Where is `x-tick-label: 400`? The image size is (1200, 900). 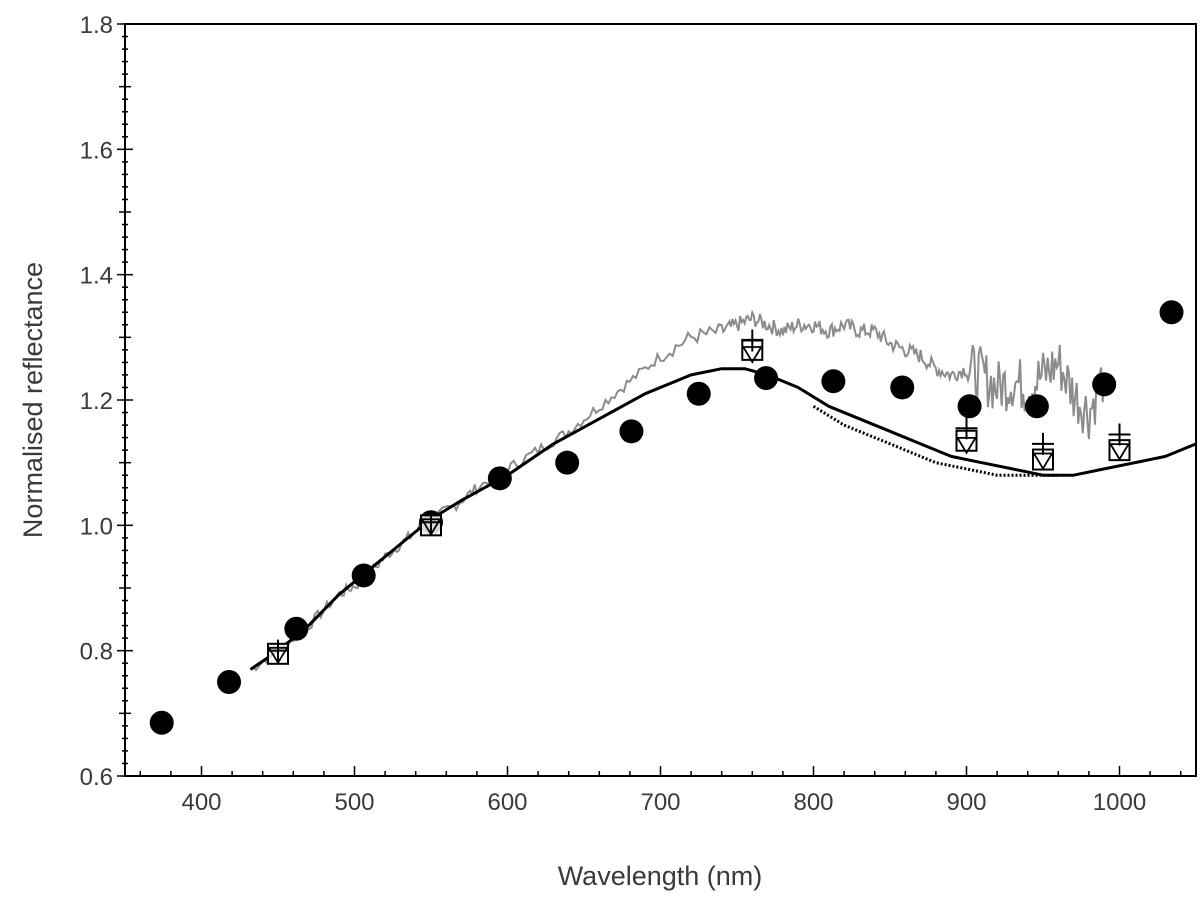 x-tick-label: 400 is located at coordinates (201, 802).